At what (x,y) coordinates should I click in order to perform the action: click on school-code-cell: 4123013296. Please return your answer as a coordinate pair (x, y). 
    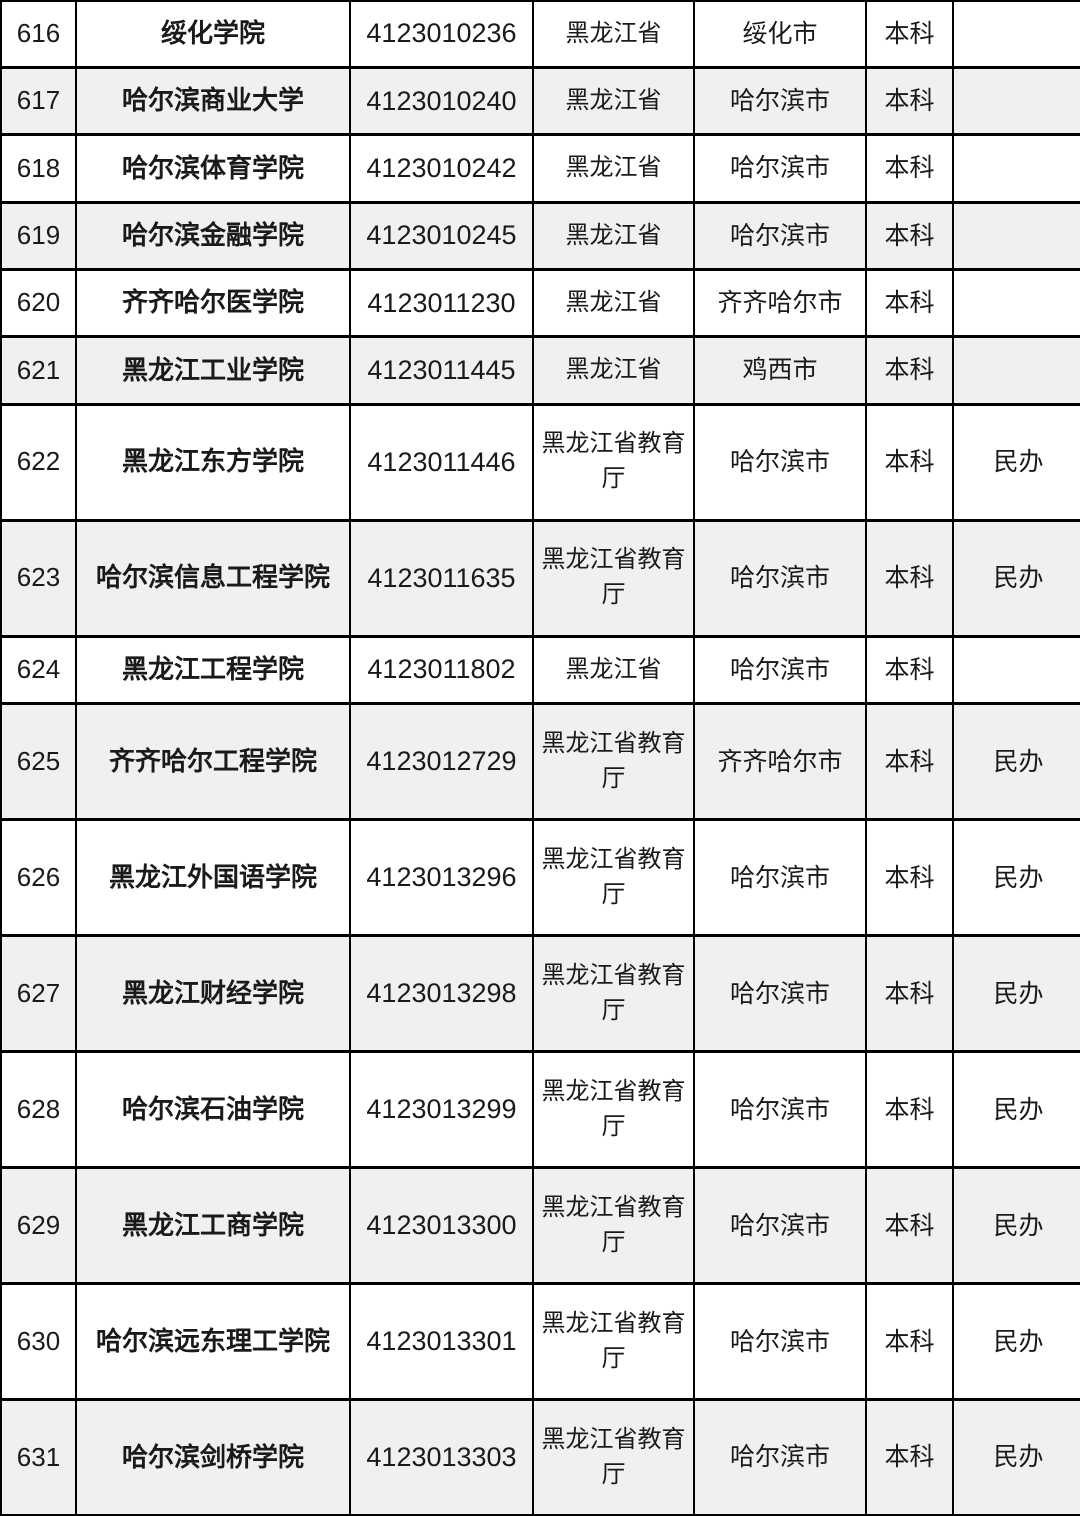
    Looking at the image, I should click on (441, 878).